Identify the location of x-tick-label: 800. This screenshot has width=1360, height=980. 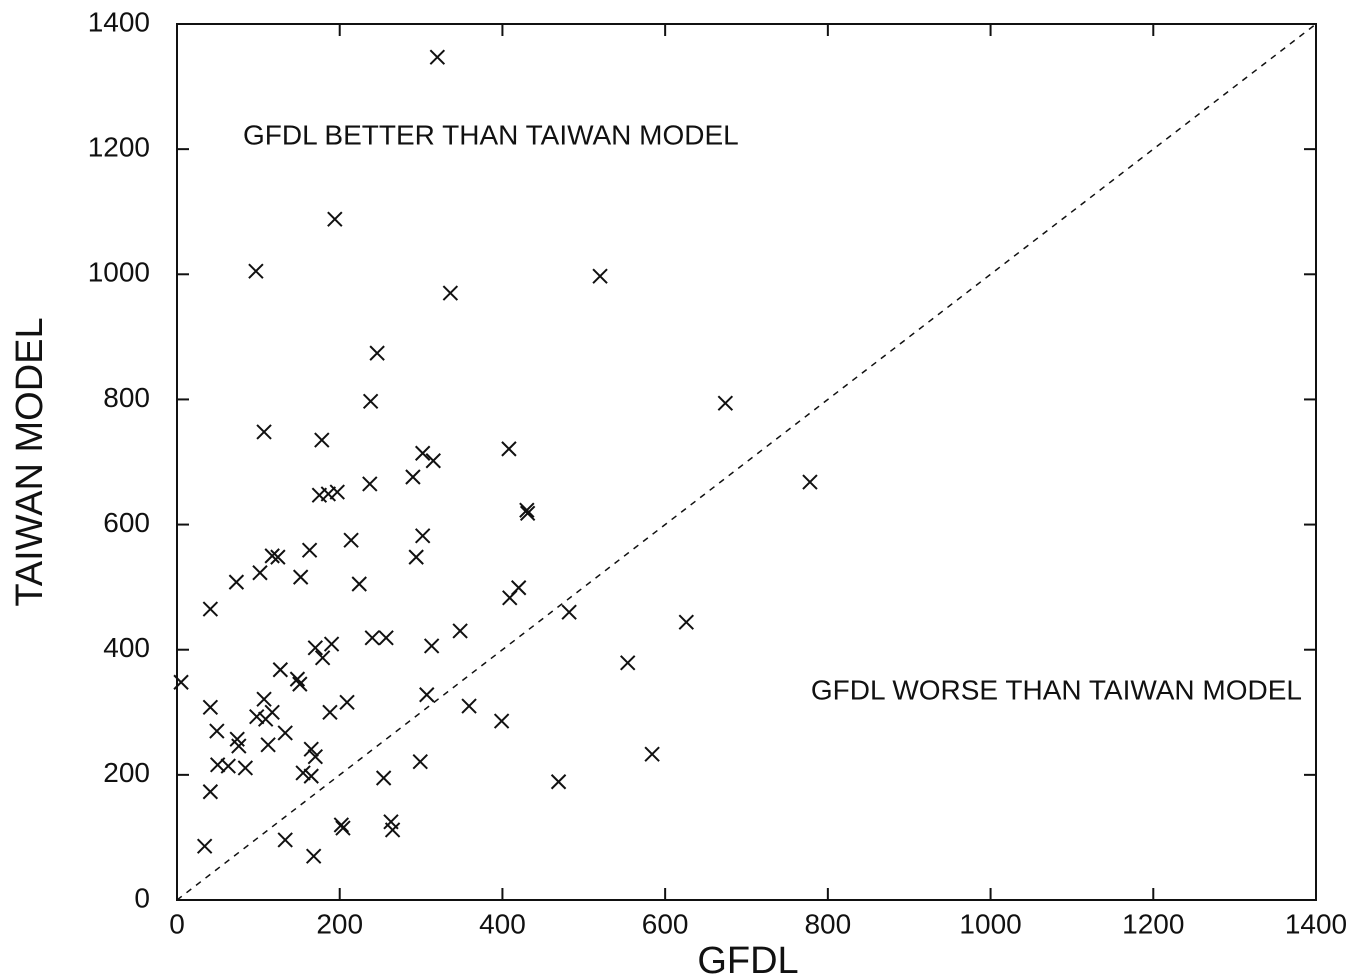
(827, 923).